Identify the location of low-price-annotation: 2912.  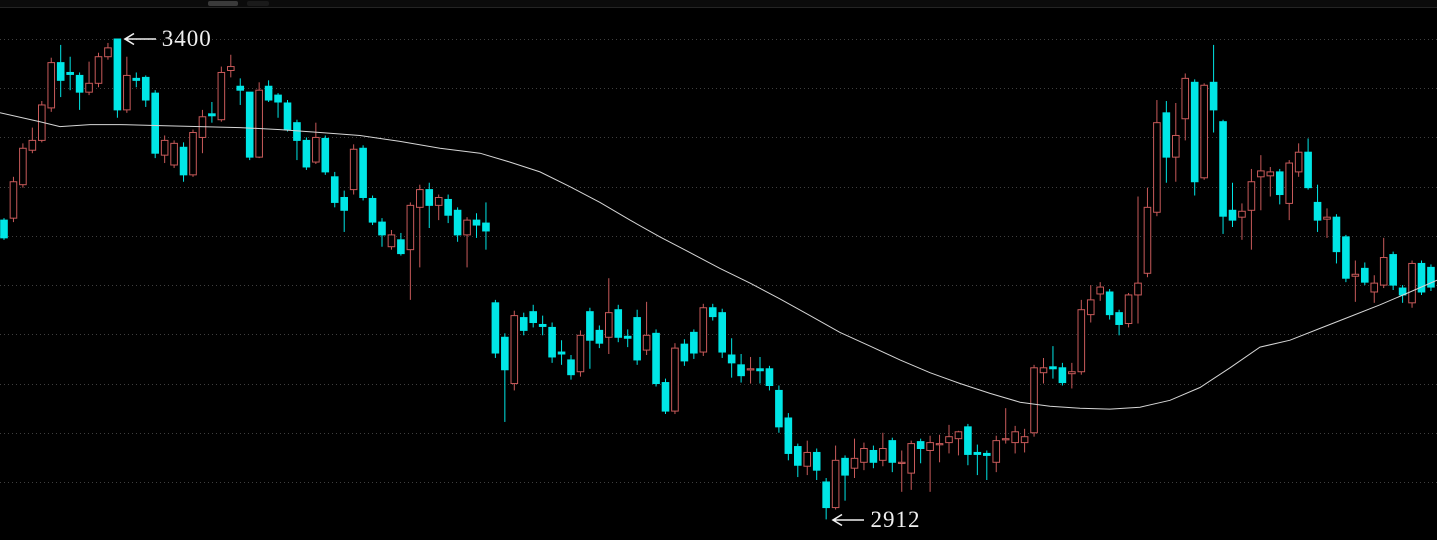
(875, 519).